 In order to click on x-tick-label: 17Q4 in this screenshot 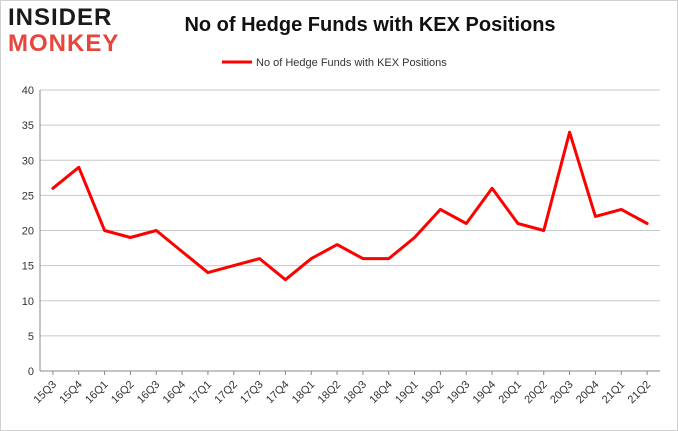, I will do `click(278, 393)`.